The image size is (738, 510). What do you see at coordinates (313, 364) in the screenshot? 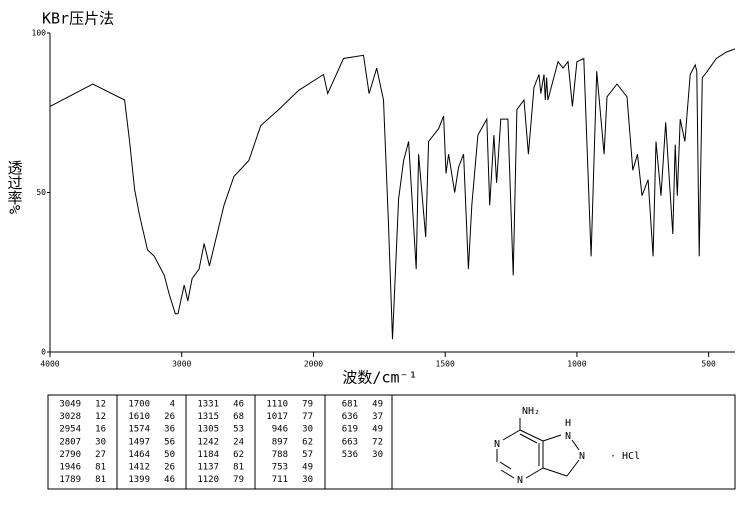
I see `x-tick-label: 2000` at bounding box center [313, 364].